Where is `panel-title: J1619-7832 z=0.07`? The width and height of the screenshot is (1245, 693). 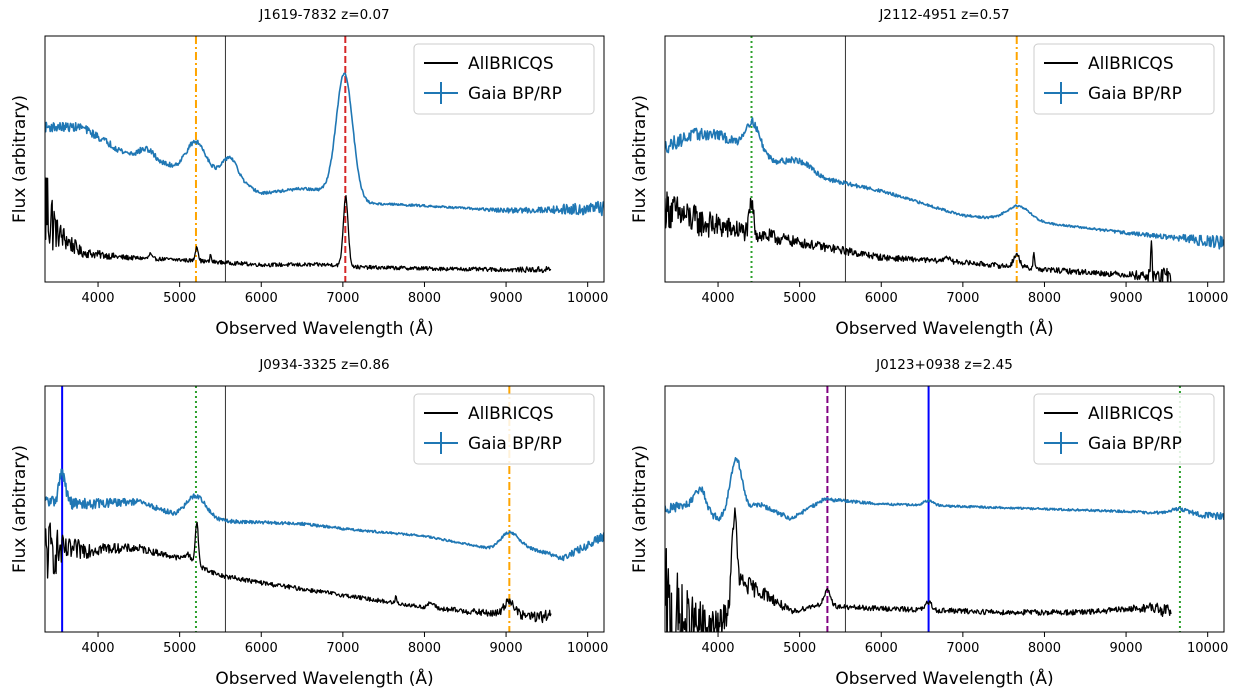 panel-title: J1619-7832 z=0.07 is located at coordinates (323, 15).